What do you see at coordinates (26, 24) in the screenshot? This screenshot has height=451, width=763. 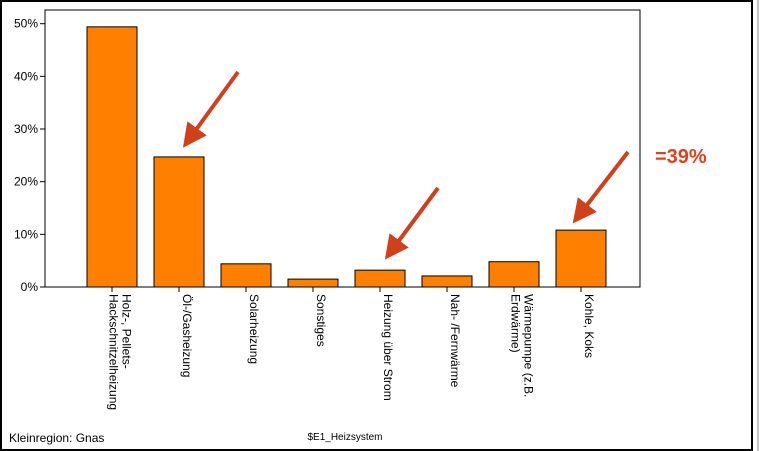 I see `y-tick-label: 50%` at bounding box center [26, 24].